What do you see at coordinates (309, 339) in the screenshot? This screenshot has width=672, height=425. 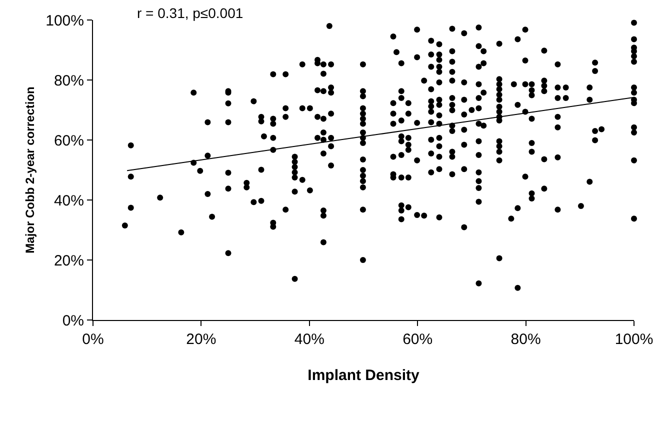 I see `x-tick-label: 40%` at bounding box center [309, 339].